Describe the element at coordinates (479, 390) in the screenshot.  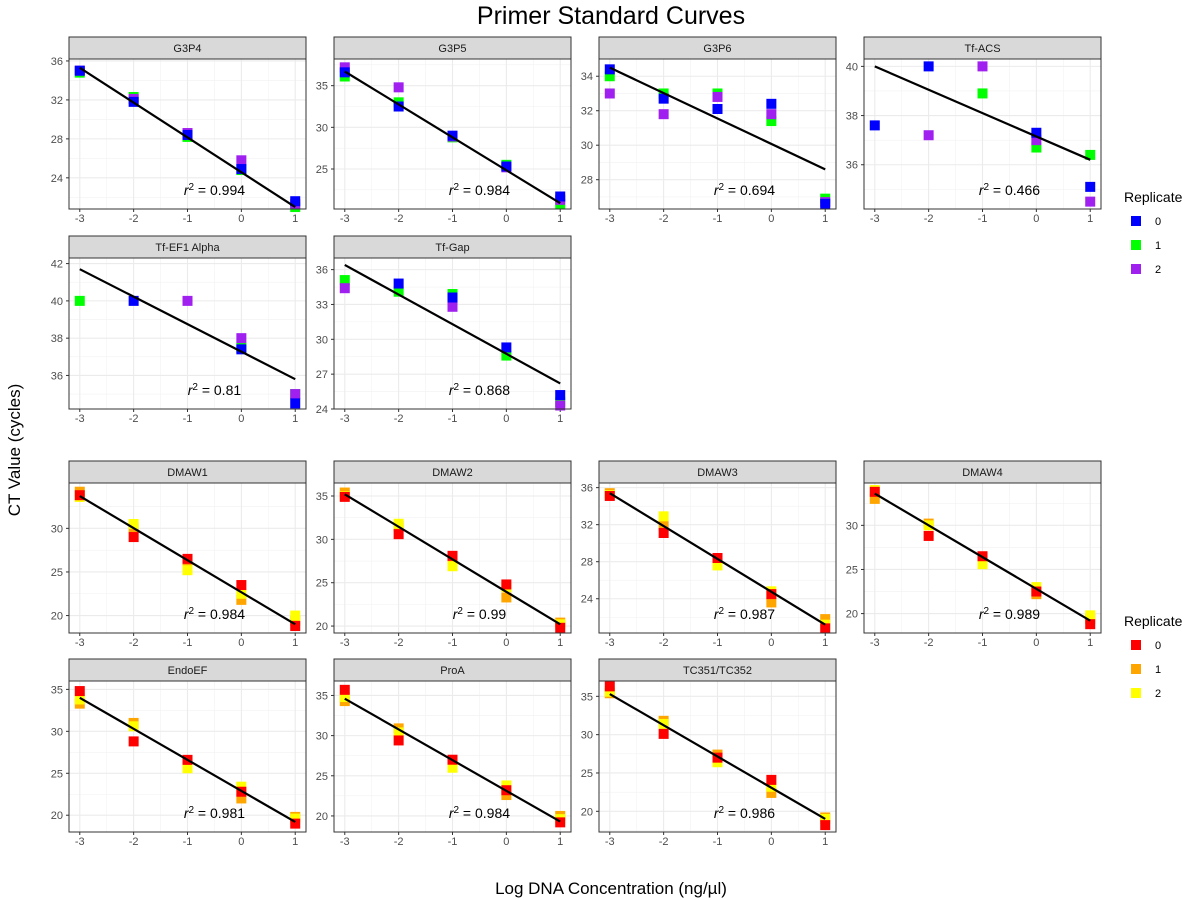
I see `panel-tf-gap-r2-label: r2 = 0.868` at that location.